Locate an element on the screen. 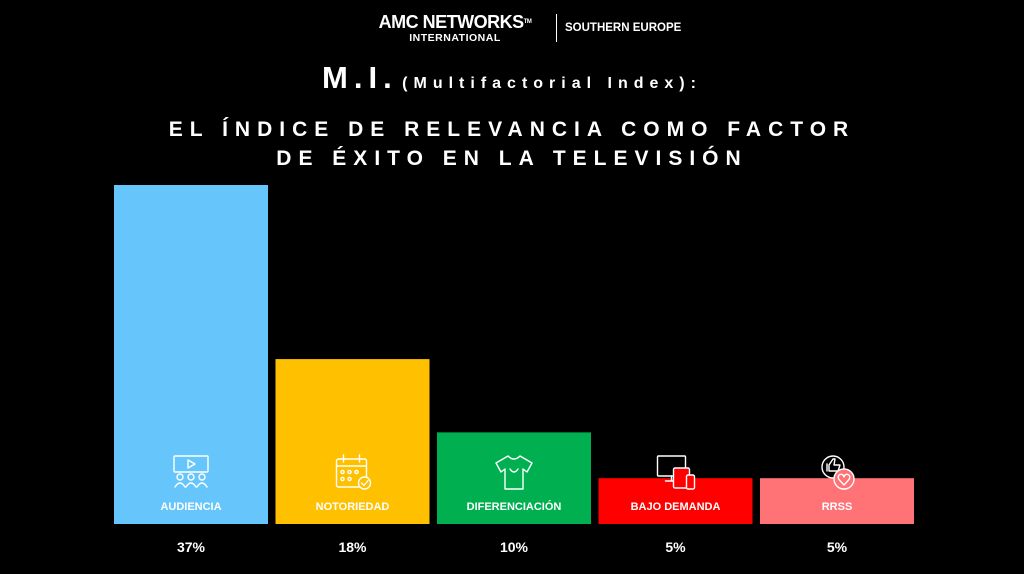  title-line-3: DE ÉXITO EN LA TELEVISIÓN is located at coordinates (512, 158).